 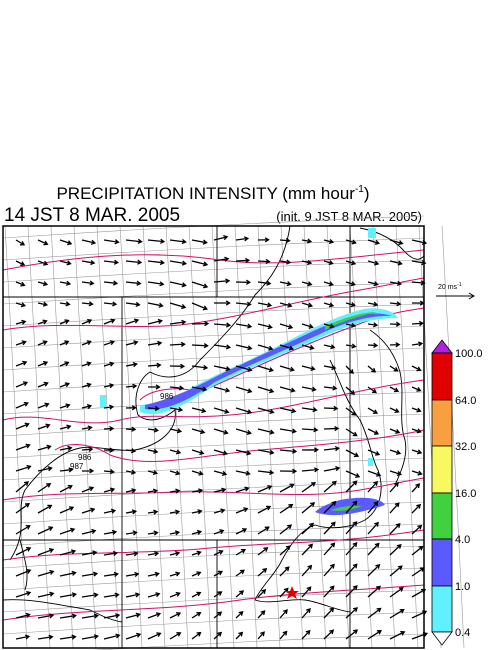 I want to click on title: PRECIPITATION INTENSITY (mm hour-1), so click(x=212, y=193).